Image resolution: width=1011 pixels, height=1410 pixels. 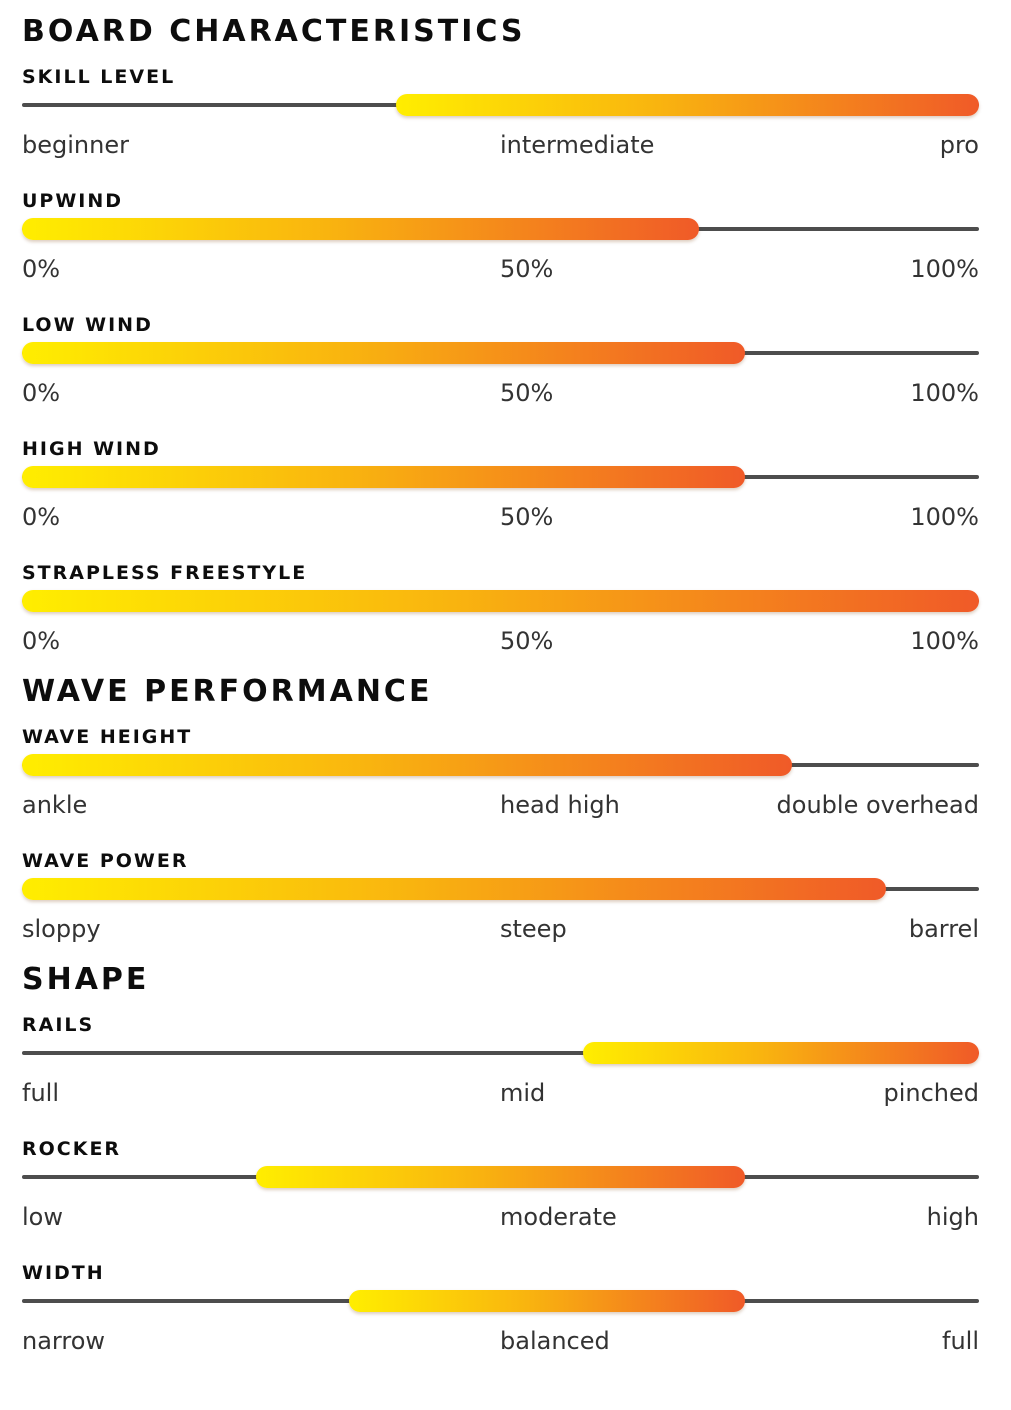 I want to click on rating-row-strapless-freestyle: STRAPLESS FREESTYLE 0% 50% 100%, so click(x=500, y=608).